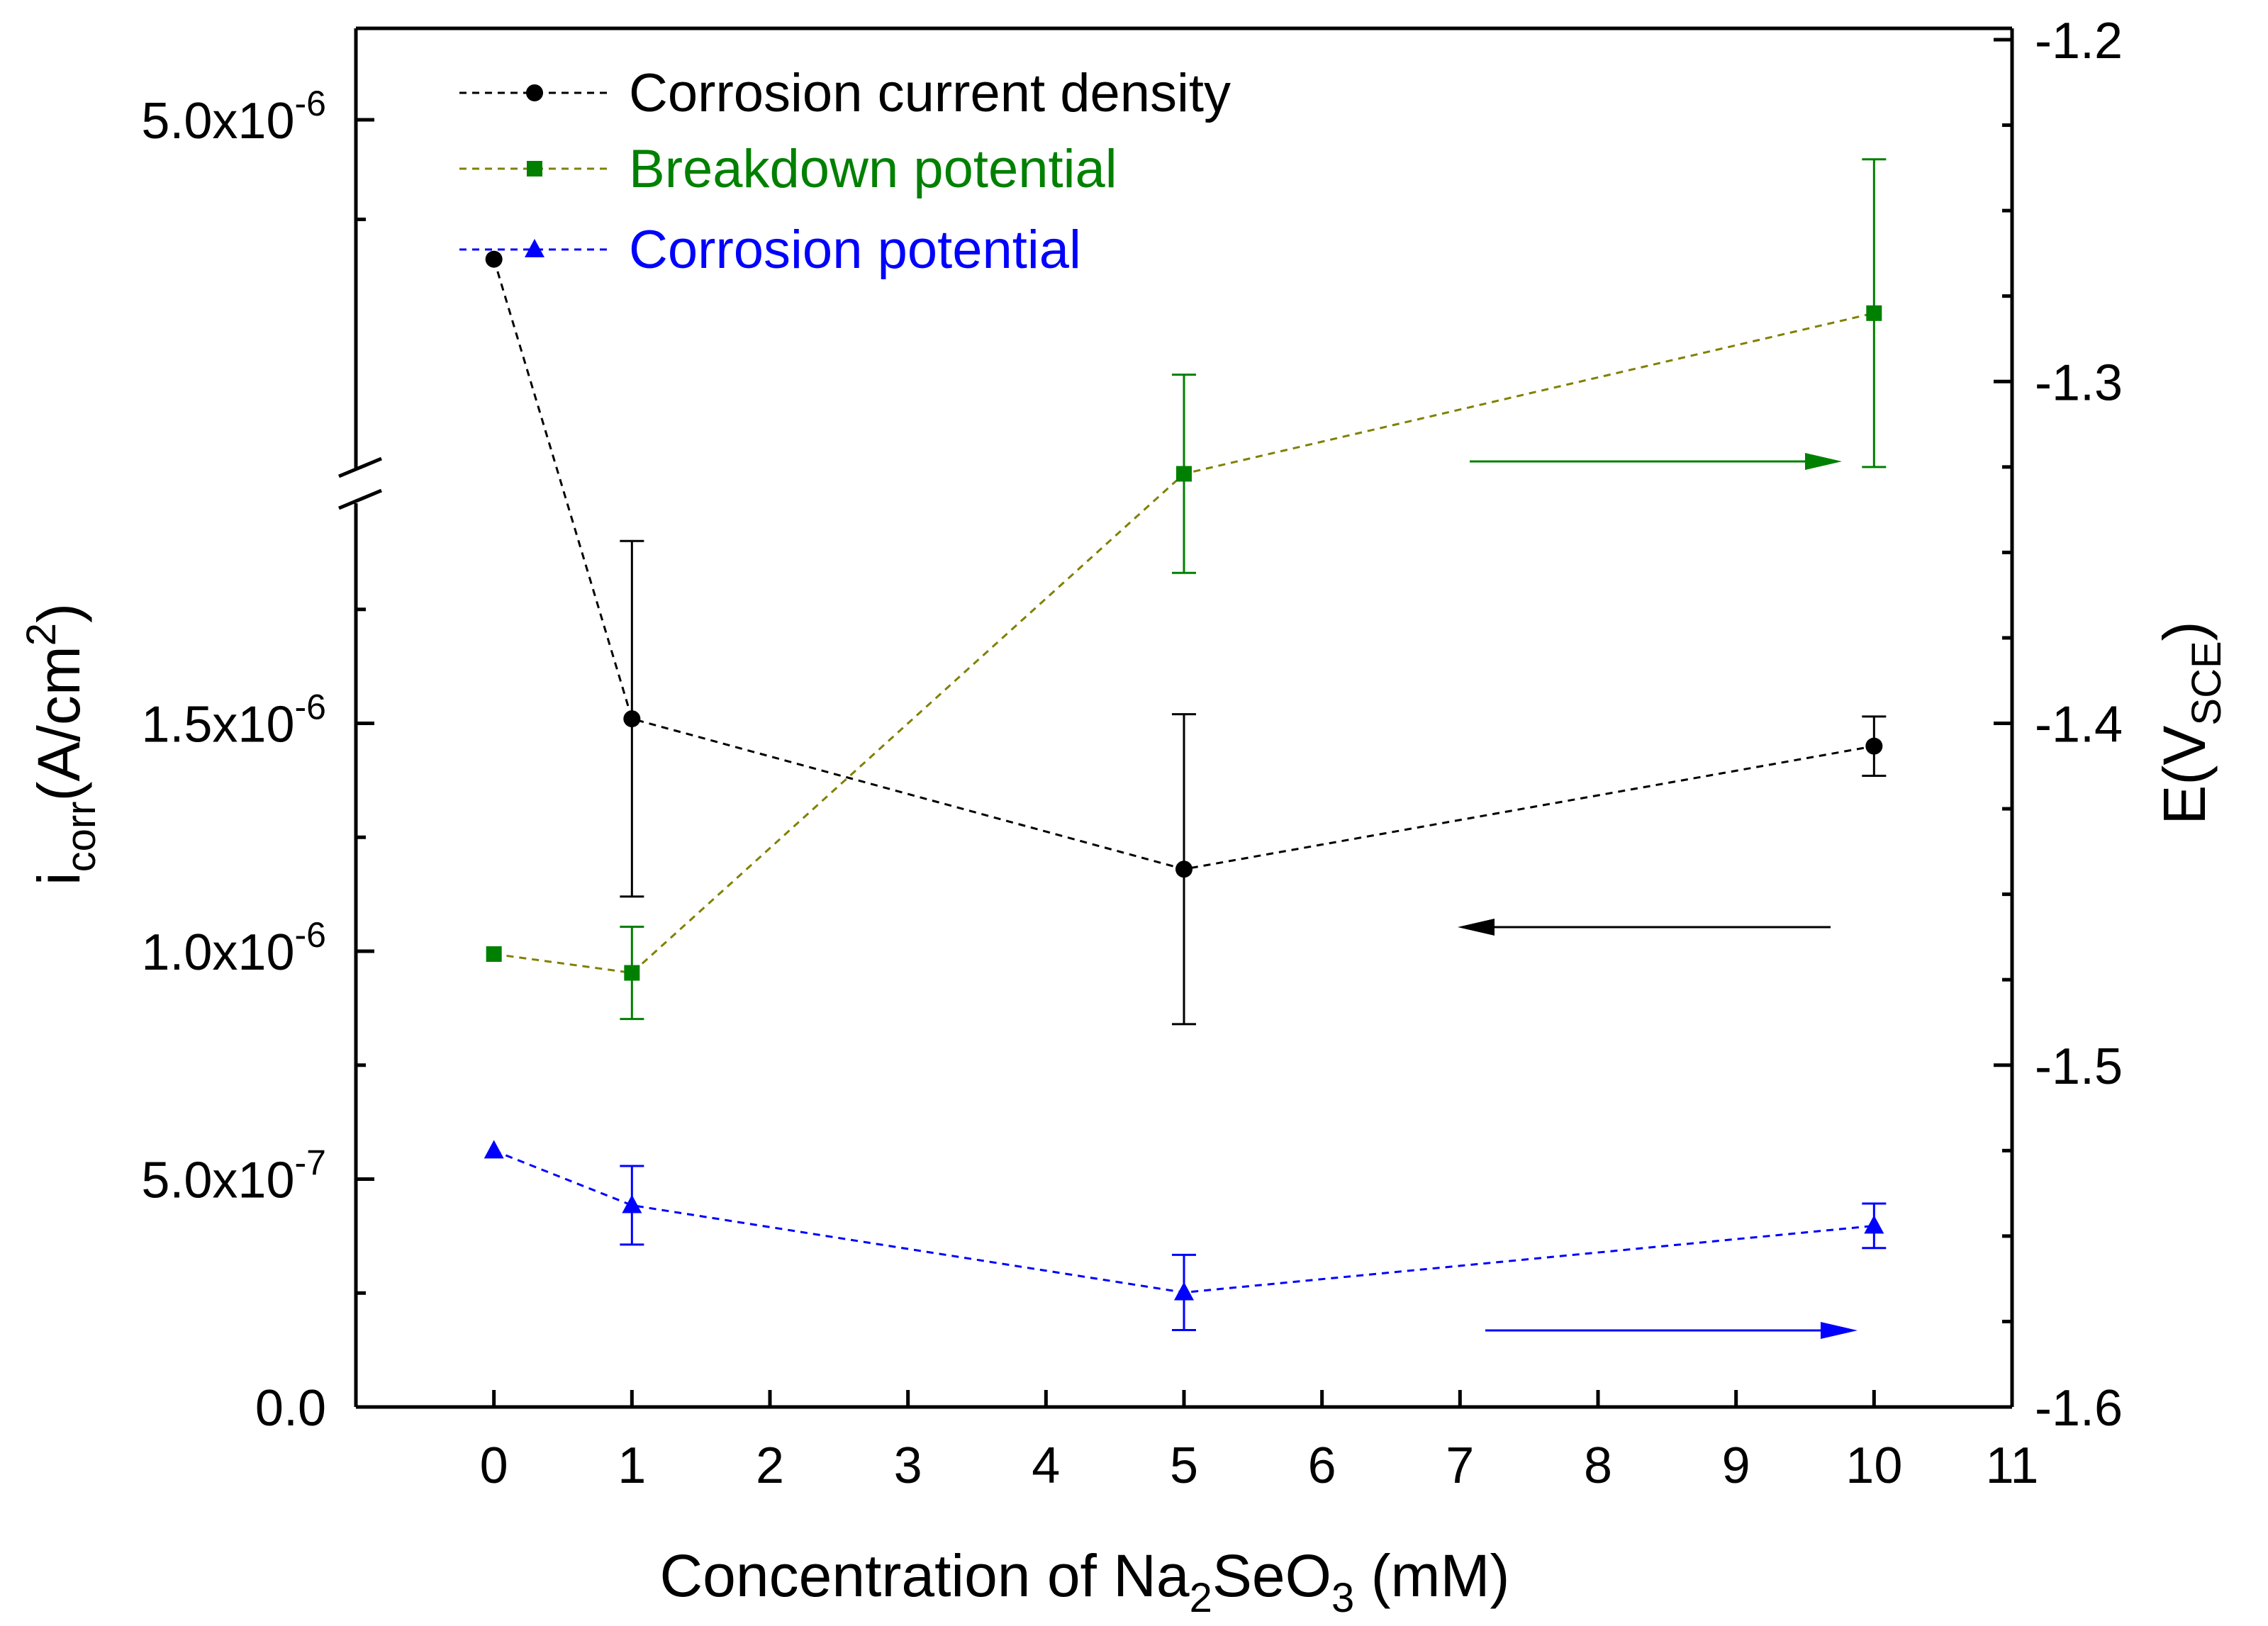 The width and height of the screenshot is (2268, 1626). What do you see at coordinates (1671, 1330) in the screenshot?
I see `corrosion-potential-arrow` at bounding box center [1671, 1330].